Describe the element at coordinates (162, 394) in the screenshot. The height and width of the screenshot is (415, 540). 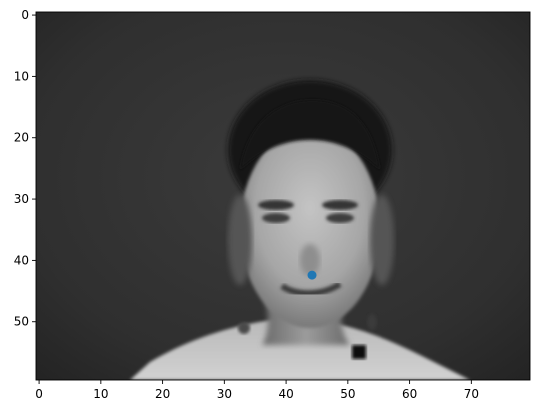
I see `x-tick-label: 20` at that location.